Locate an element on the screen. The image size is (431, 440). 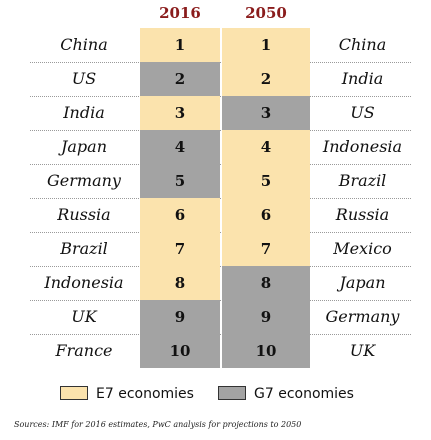
country-2016: Brazil is located at coordinates (84, 248).